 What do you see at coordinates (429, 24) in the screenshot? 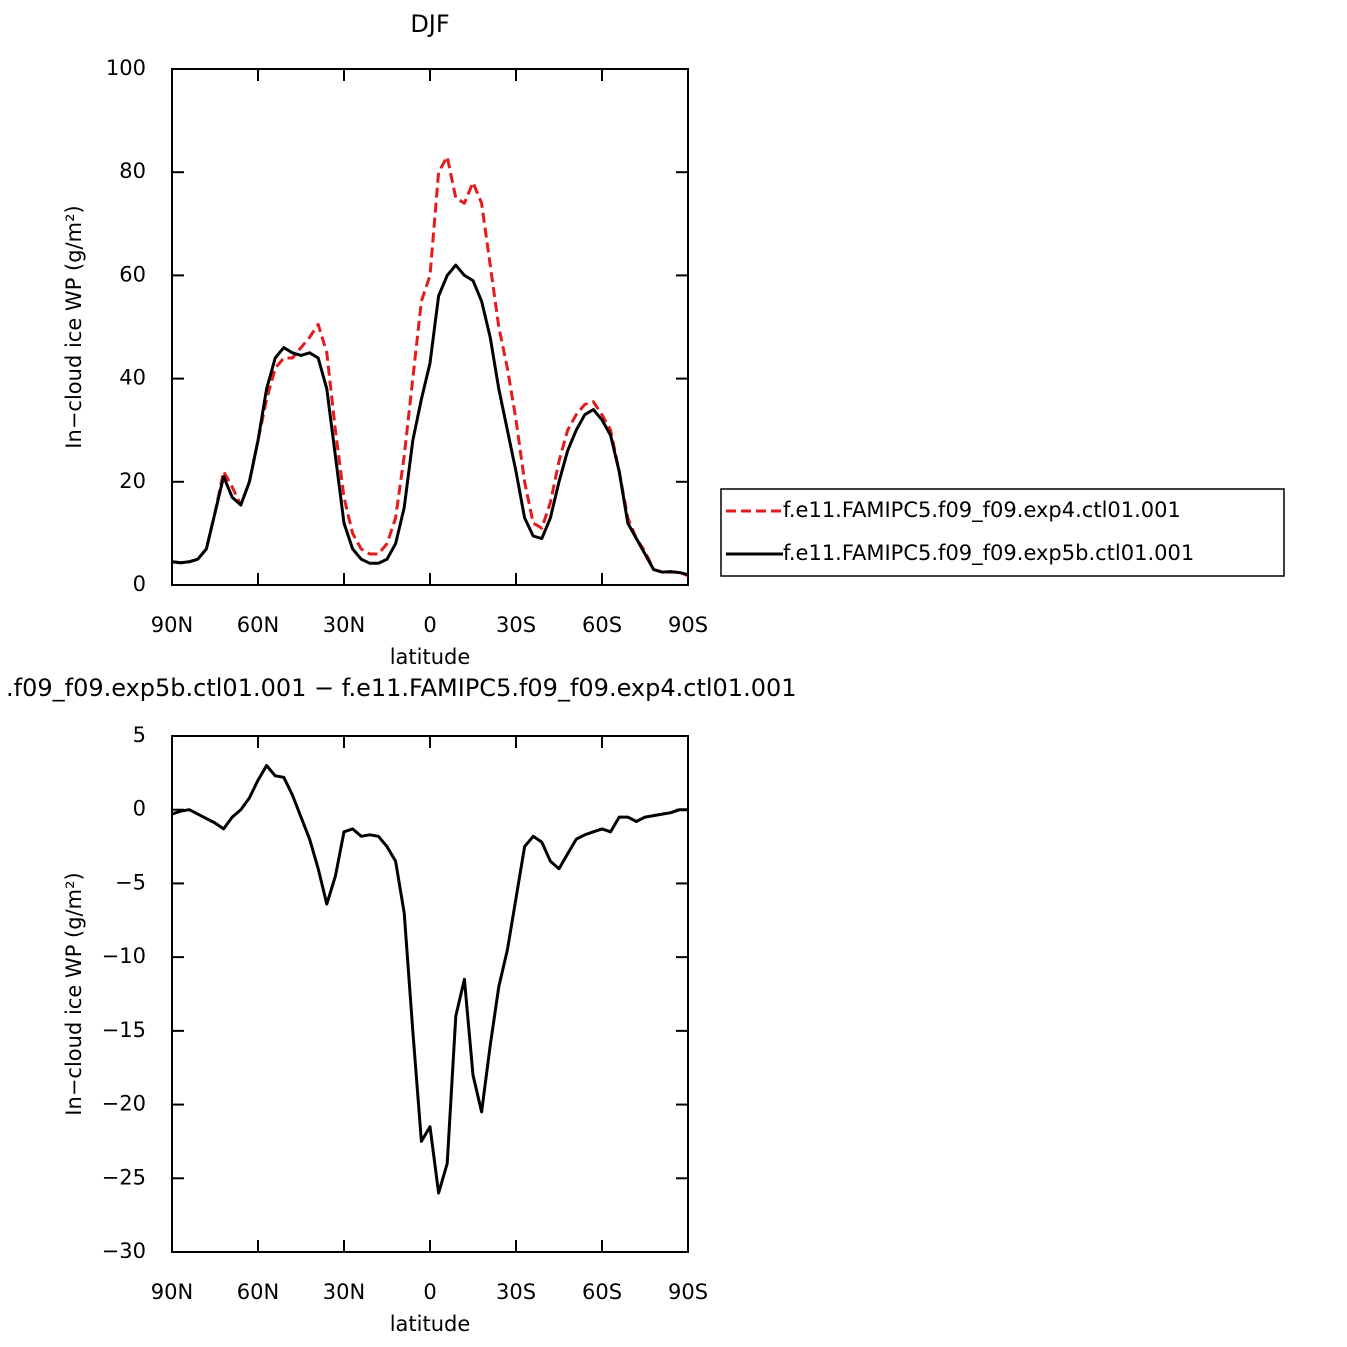
I see `chart-title: DJF` at bounding box center [429, 24].